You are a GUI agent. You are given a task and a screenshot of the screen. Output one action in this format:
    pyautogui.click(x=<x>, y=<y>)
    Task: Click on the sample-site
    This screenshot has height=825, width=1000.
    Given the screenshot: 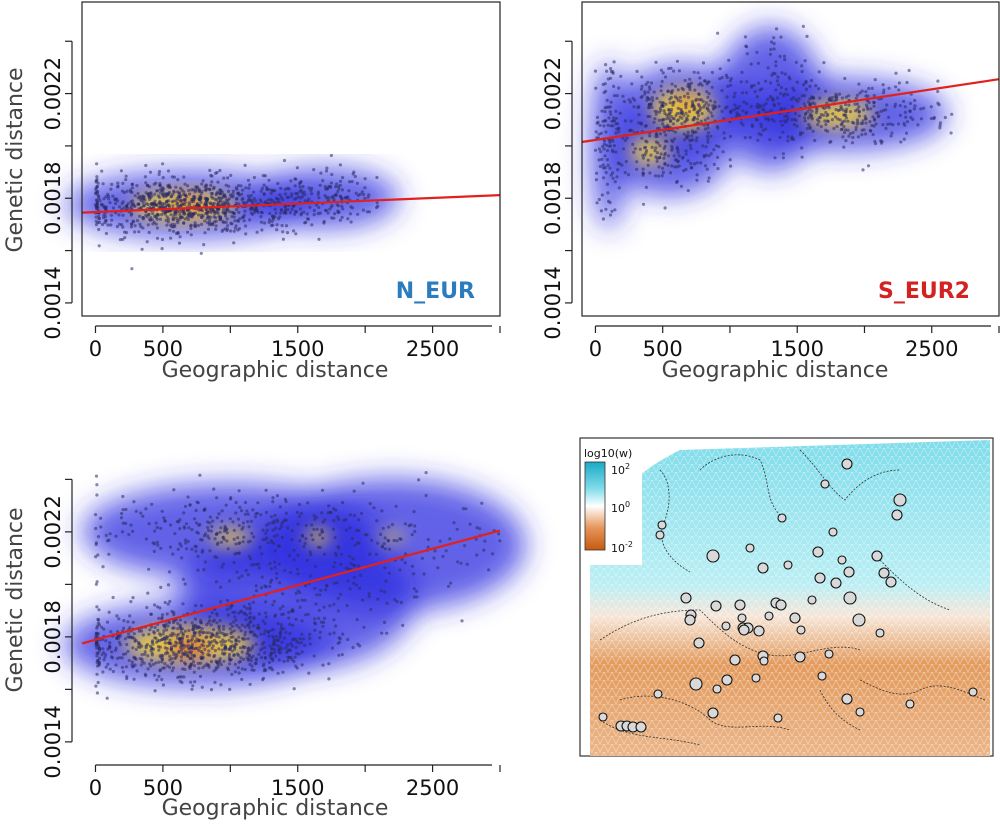 What is the action you would take?
    pyautogui.click(x=897, y=515)
    